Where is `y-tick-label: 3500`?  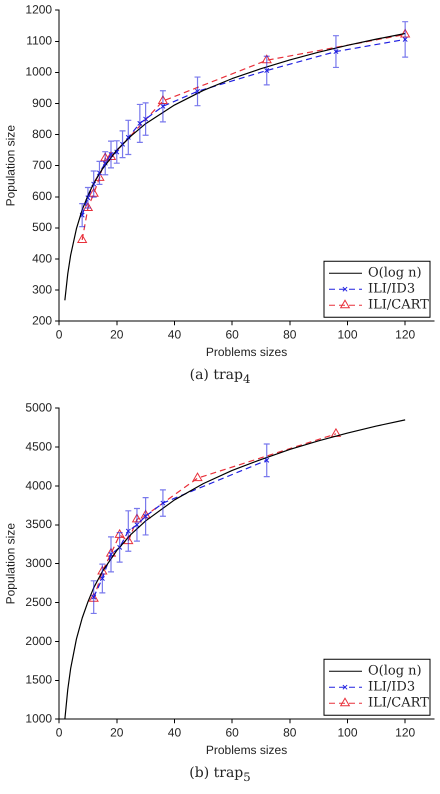
y-tick-label: 3500 is located at coordinates (38, 524).